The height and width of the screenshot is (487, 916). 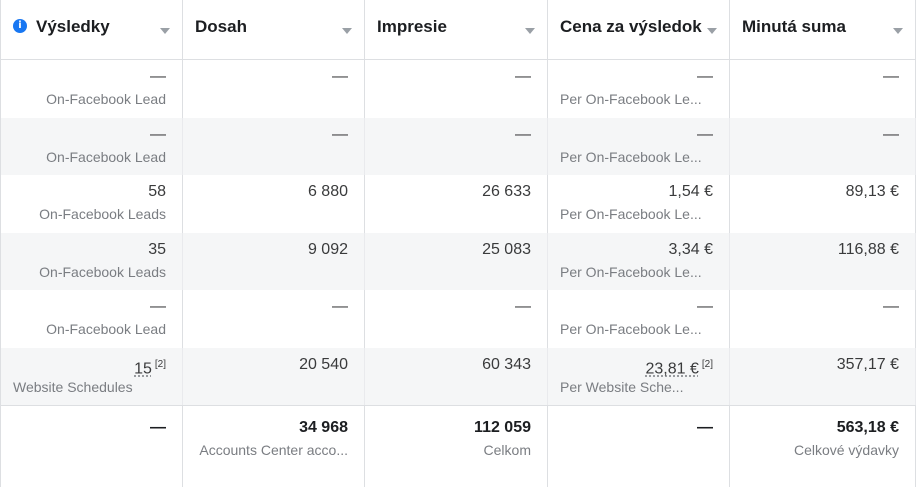 What do you see at coordinates (92, 446) in the screenshot?
I see `total-results-cell: —` at bounding box center [92, 446].